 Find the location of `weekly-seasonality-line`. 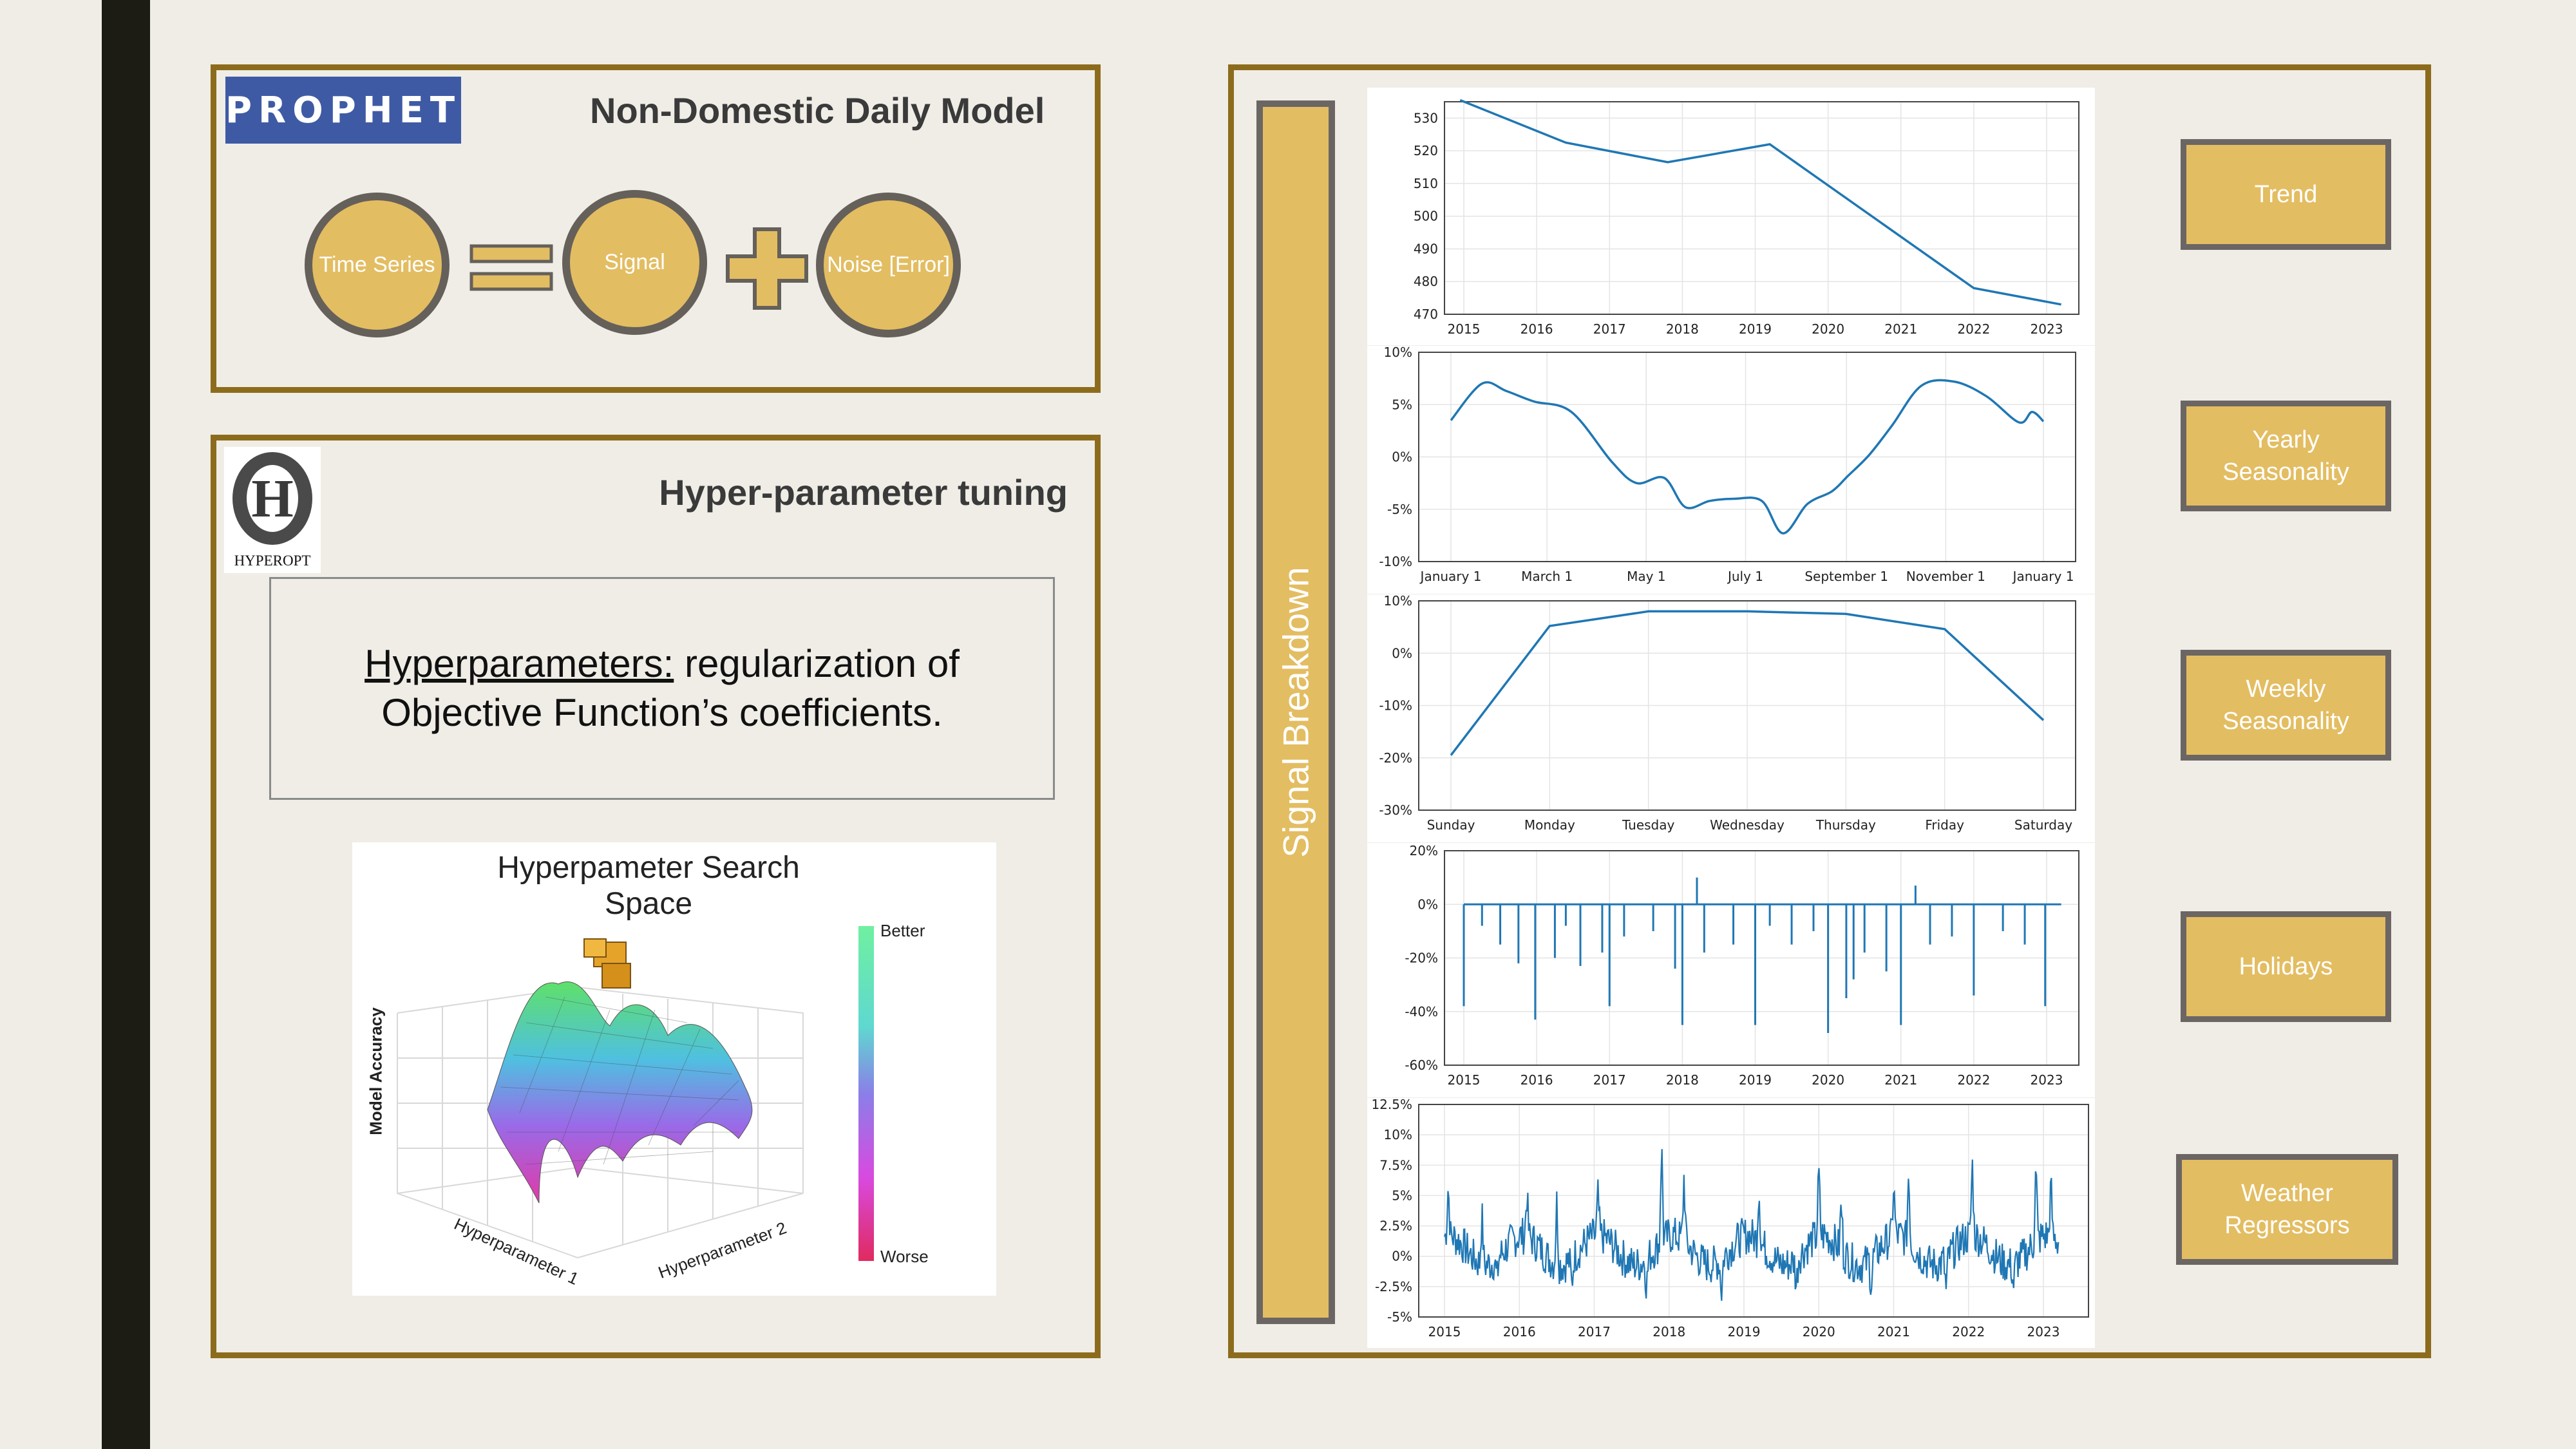

weekly-seasonality-line is located at coordinates (1748, 683).